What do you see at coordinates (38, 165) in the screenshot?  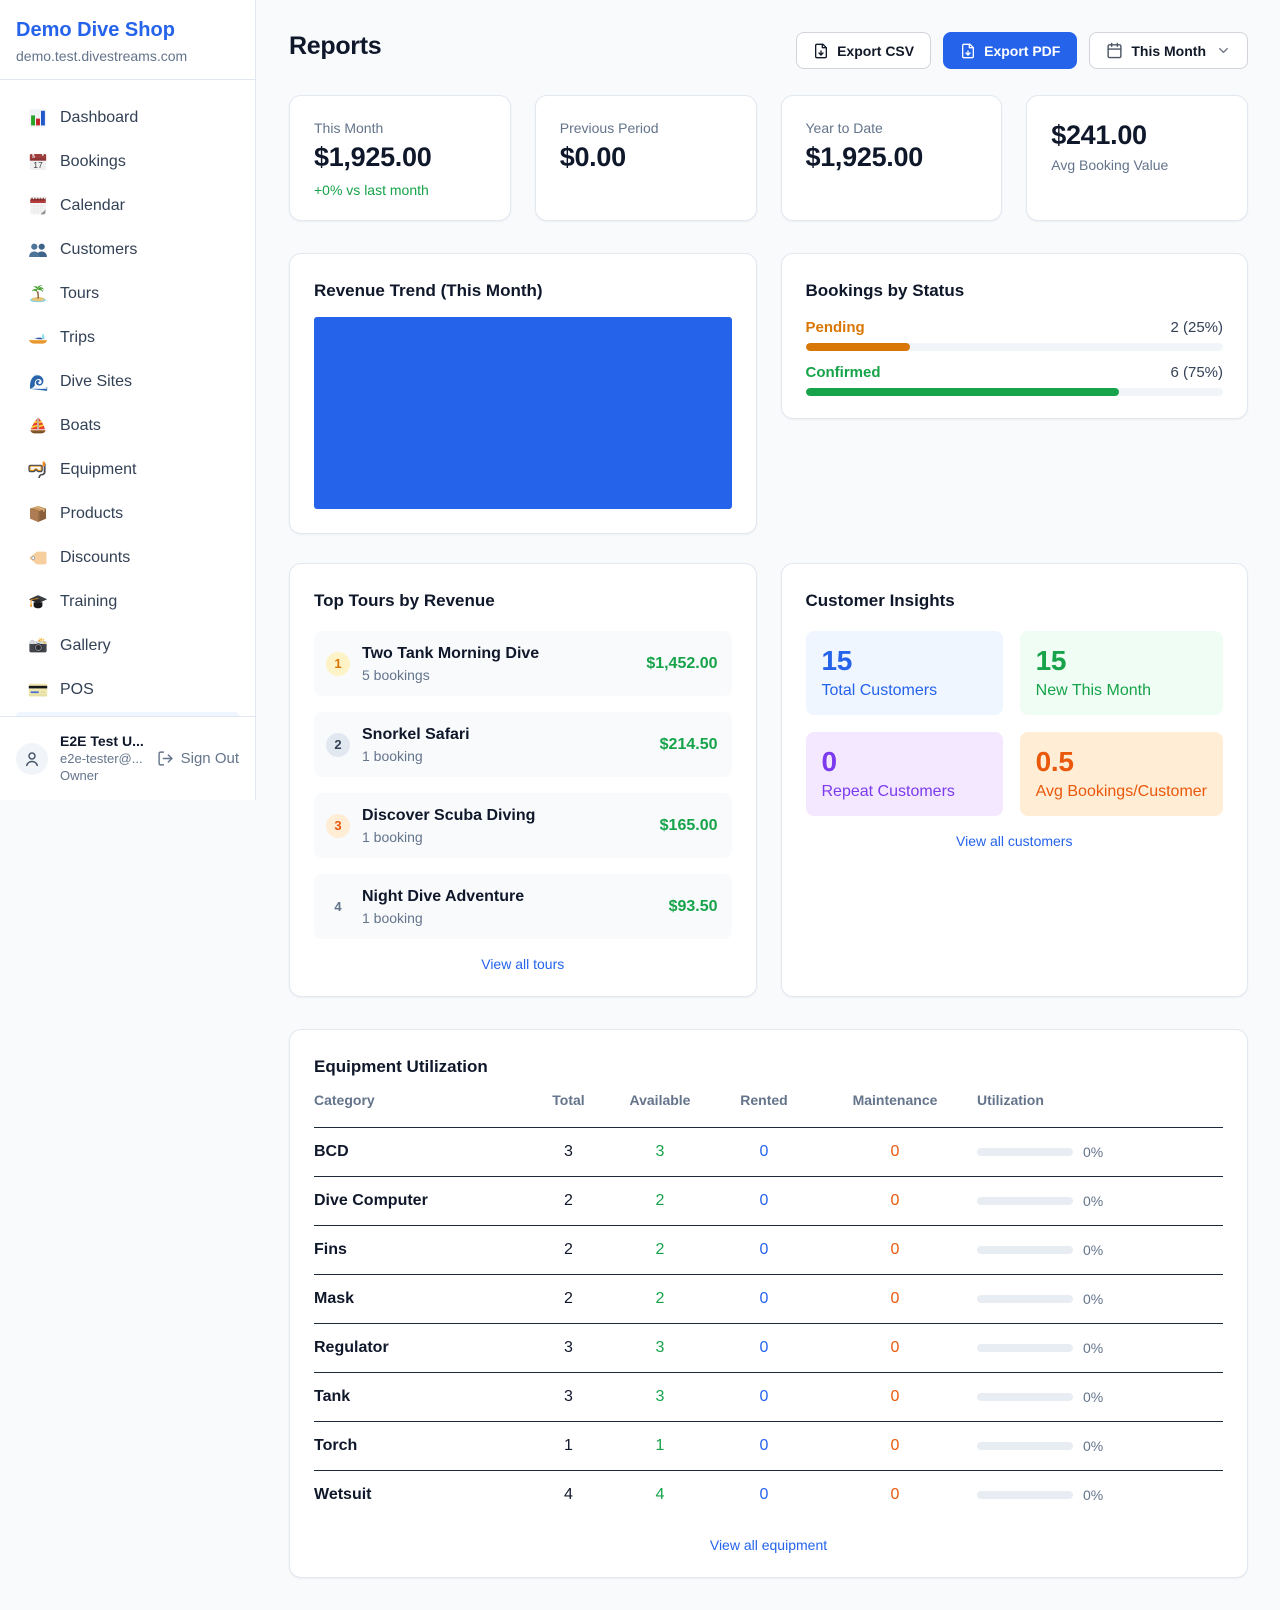 I see `svg-text: 17` at bounding box center [38, 165].